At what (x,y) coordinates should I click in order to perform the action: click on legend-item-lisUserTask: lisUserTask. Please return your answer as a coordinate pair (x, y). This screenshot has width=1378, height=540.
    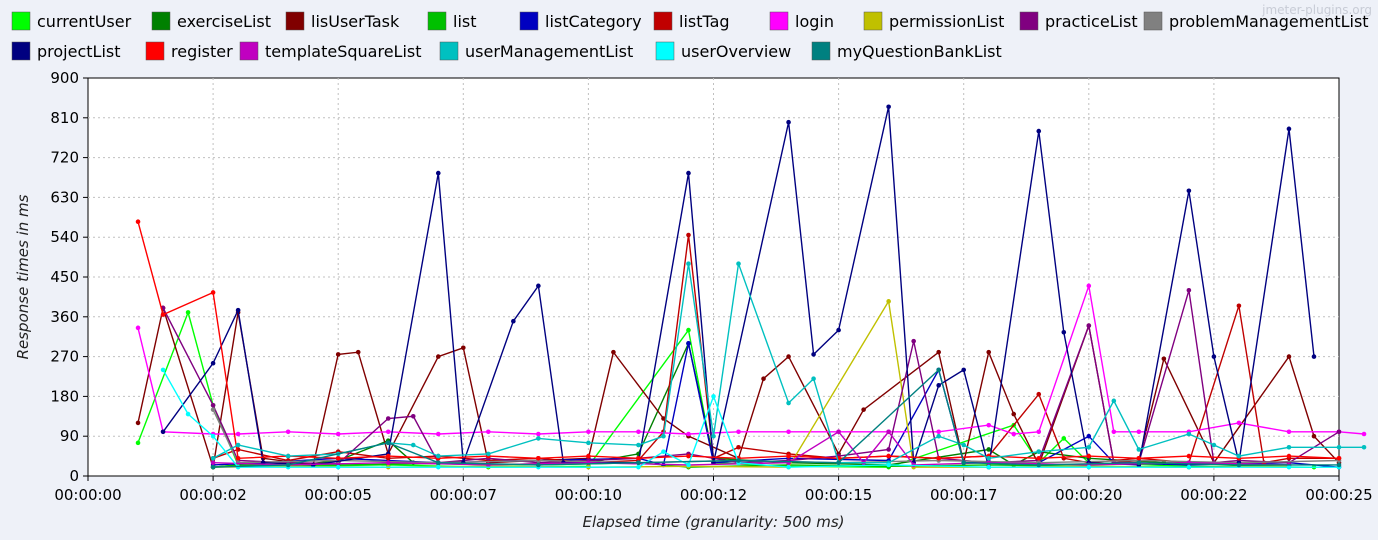
    Looking at the image, I should click on (342, 21).